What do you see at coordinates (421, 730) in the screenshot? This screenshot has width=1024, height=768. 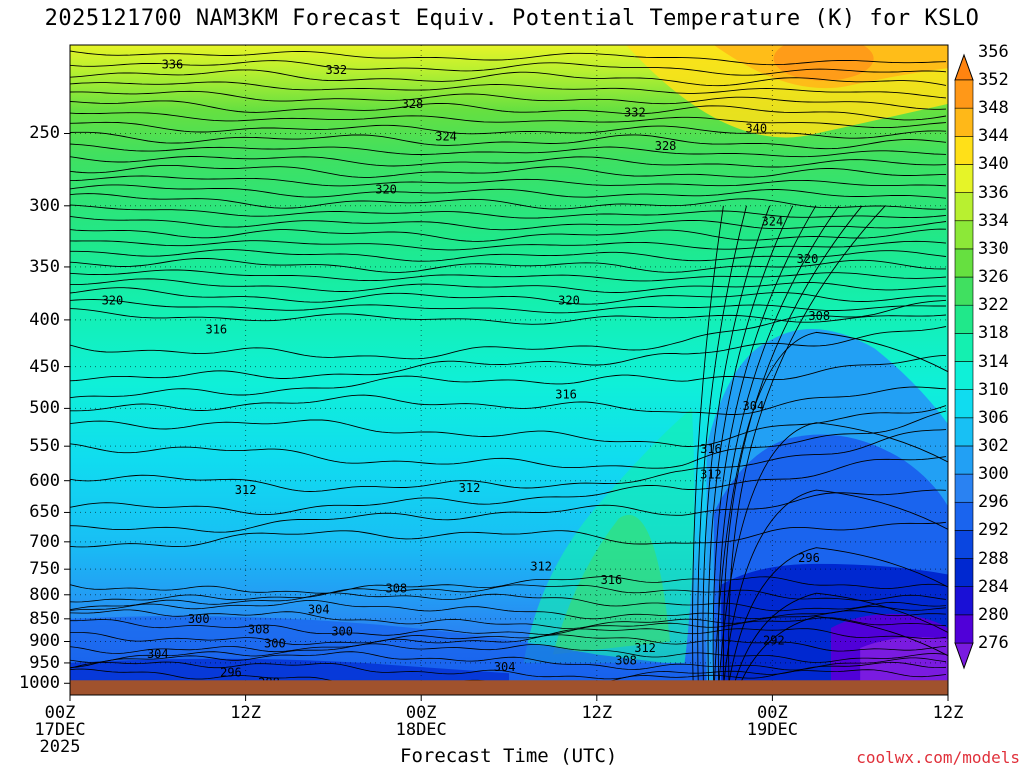 I see `x-tick-label-line: 18DEC` at bounding box center [421, 730].